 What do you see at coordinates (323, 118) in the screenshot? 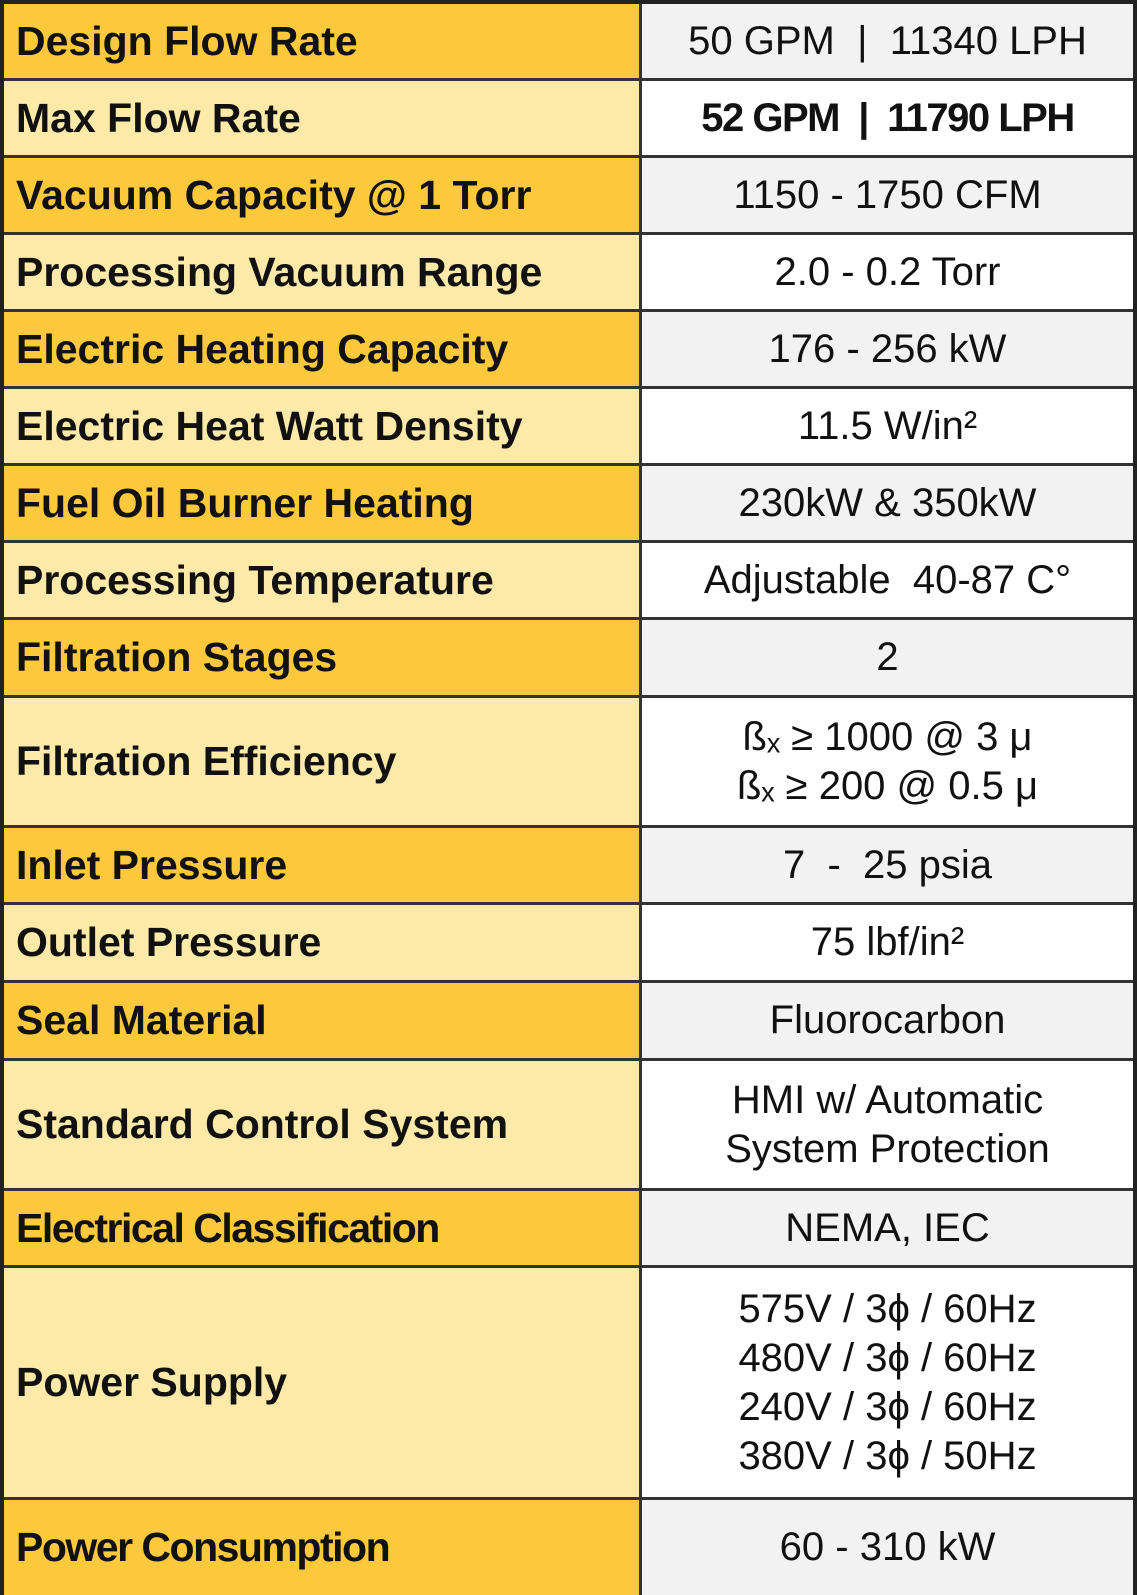
I see `row-label: Max Flow Rate` at bounding box center [323, 118].